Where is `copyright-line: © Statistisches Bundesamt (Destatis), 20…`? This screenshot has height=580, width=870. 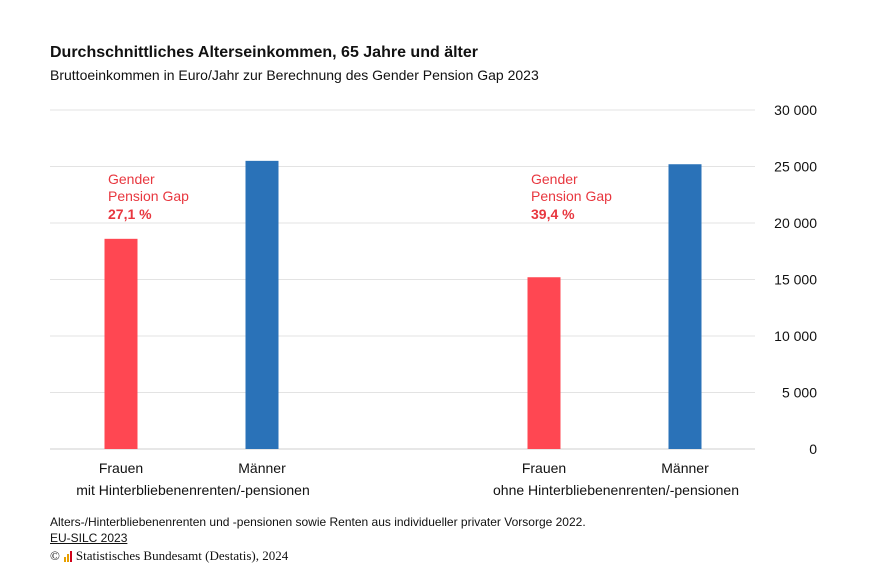
copyright-line: © Statistisches Bundesamt (Destatis), 20… is located at coordinates (169, 556).